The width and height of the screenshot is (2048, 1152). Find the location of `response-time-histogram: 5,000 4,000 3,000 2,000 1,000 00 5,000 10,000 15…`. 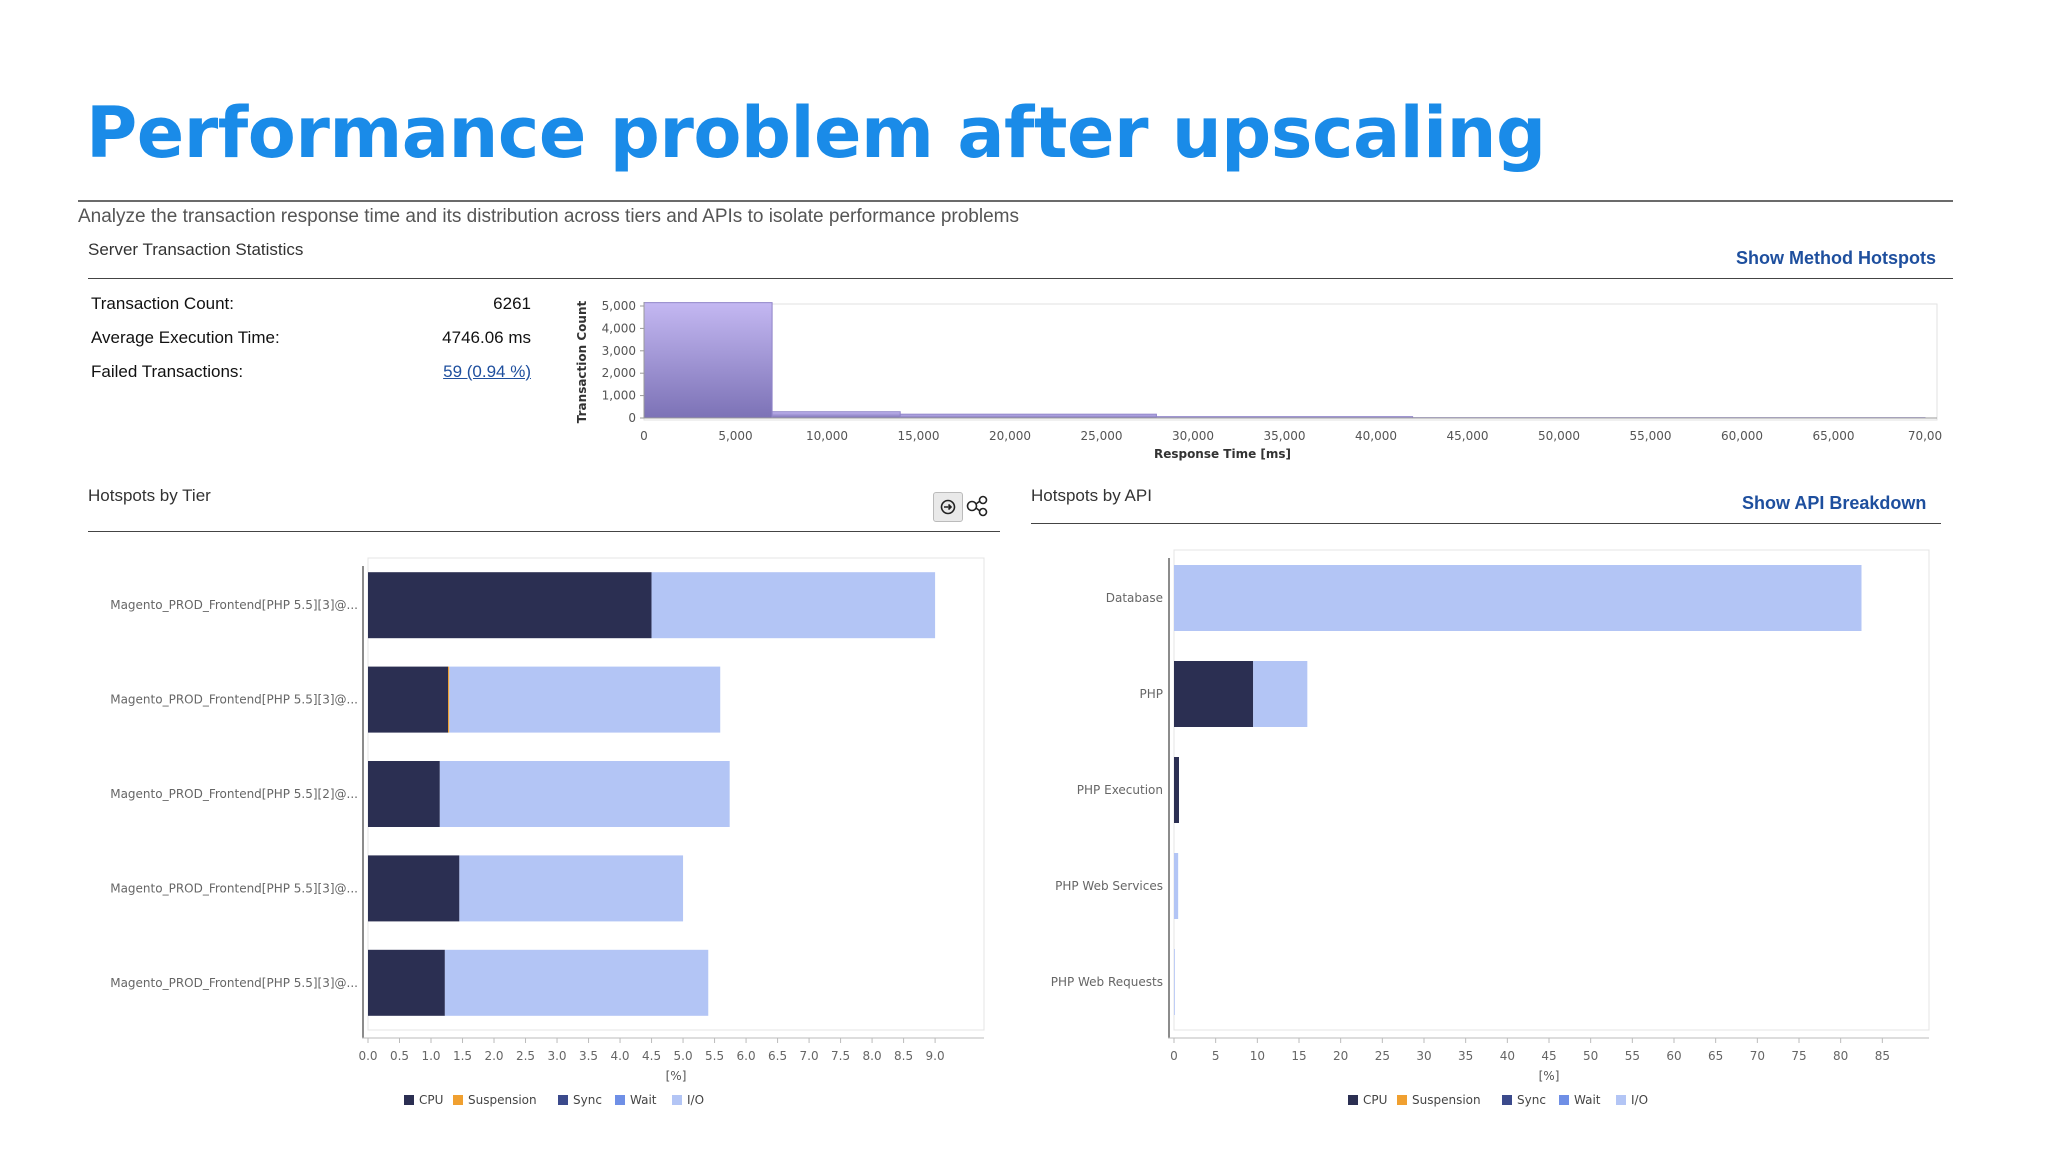

response-time-histogram: 5,000 4,000 3,000 2,000 1,000 00 5,000 10,000 15… is located at coordinates (1258, 380).